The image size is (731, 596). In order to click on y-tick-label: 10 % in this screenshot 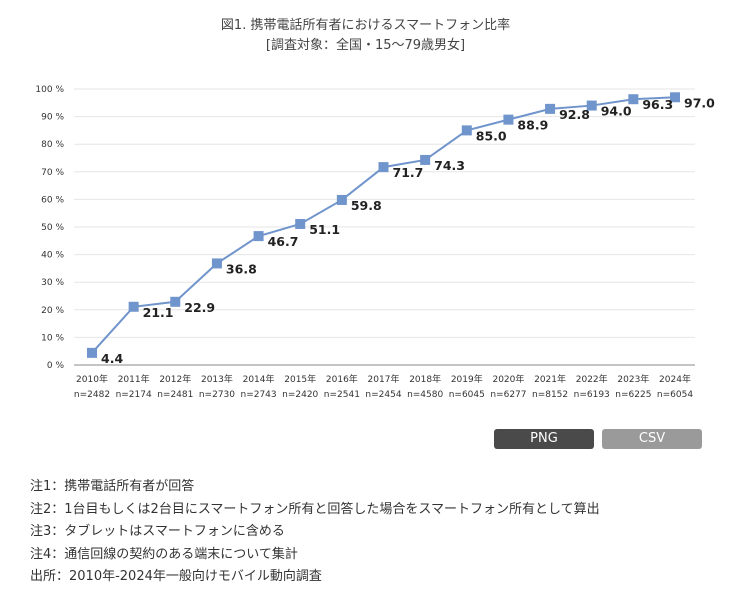, I will do `click(52, 338)`.